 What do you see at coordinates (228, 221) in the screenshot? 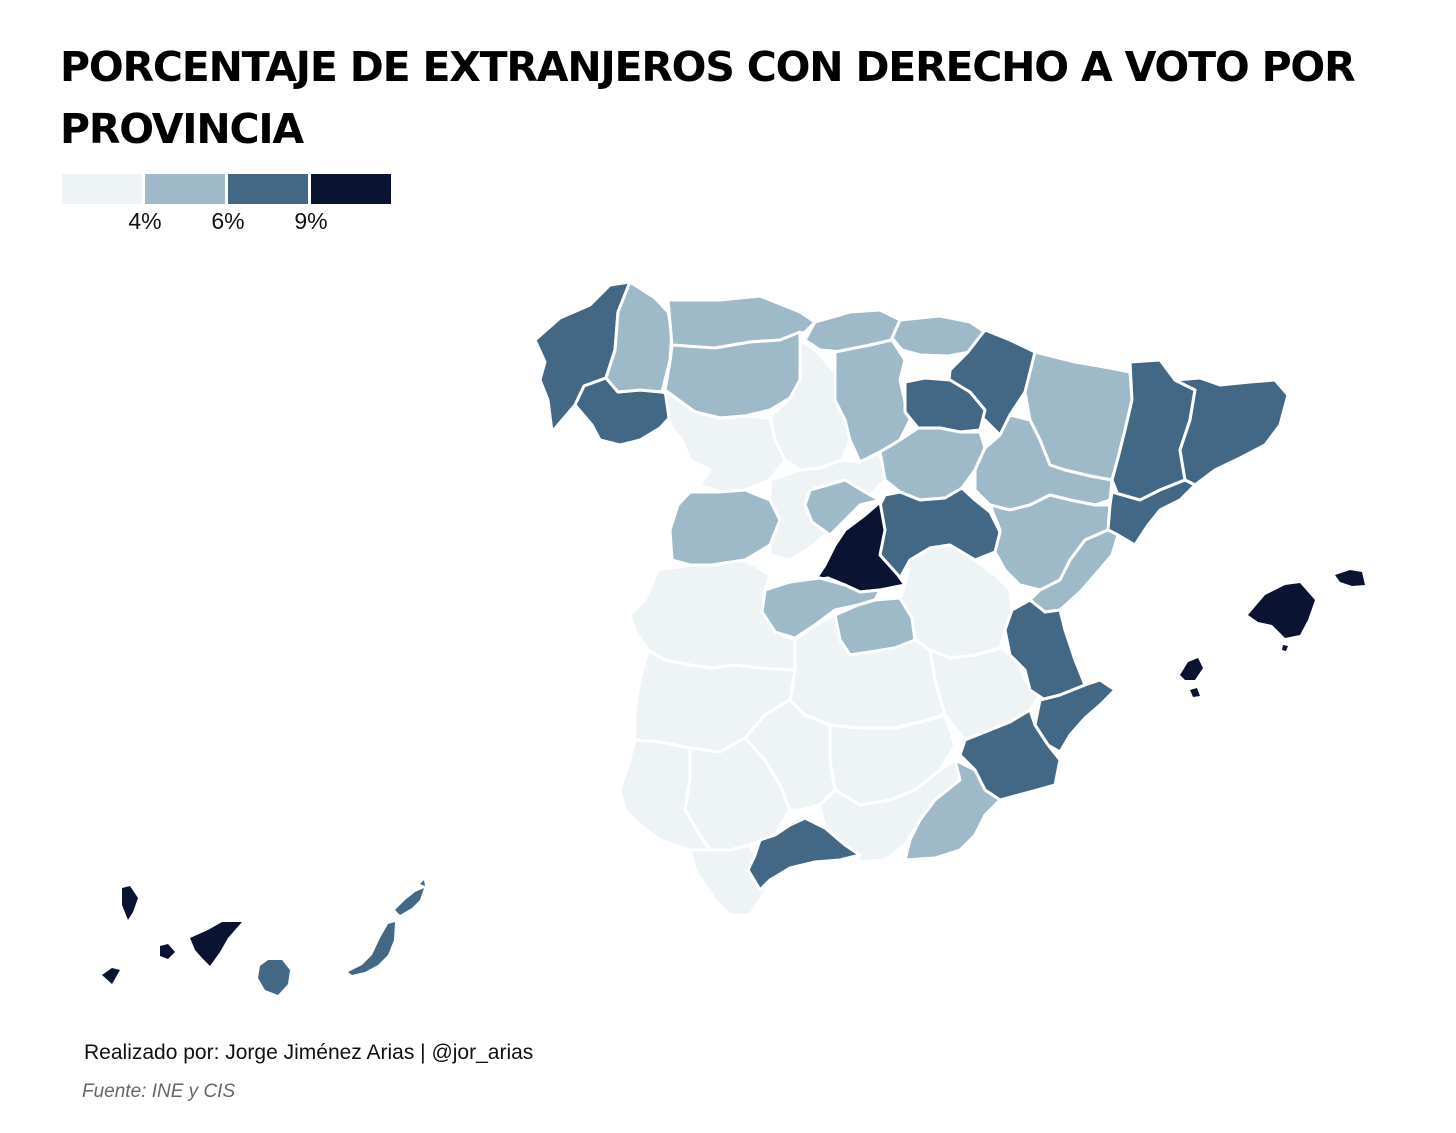
I see `legend-tick-6: 6%` at bounding box center [228, 221].